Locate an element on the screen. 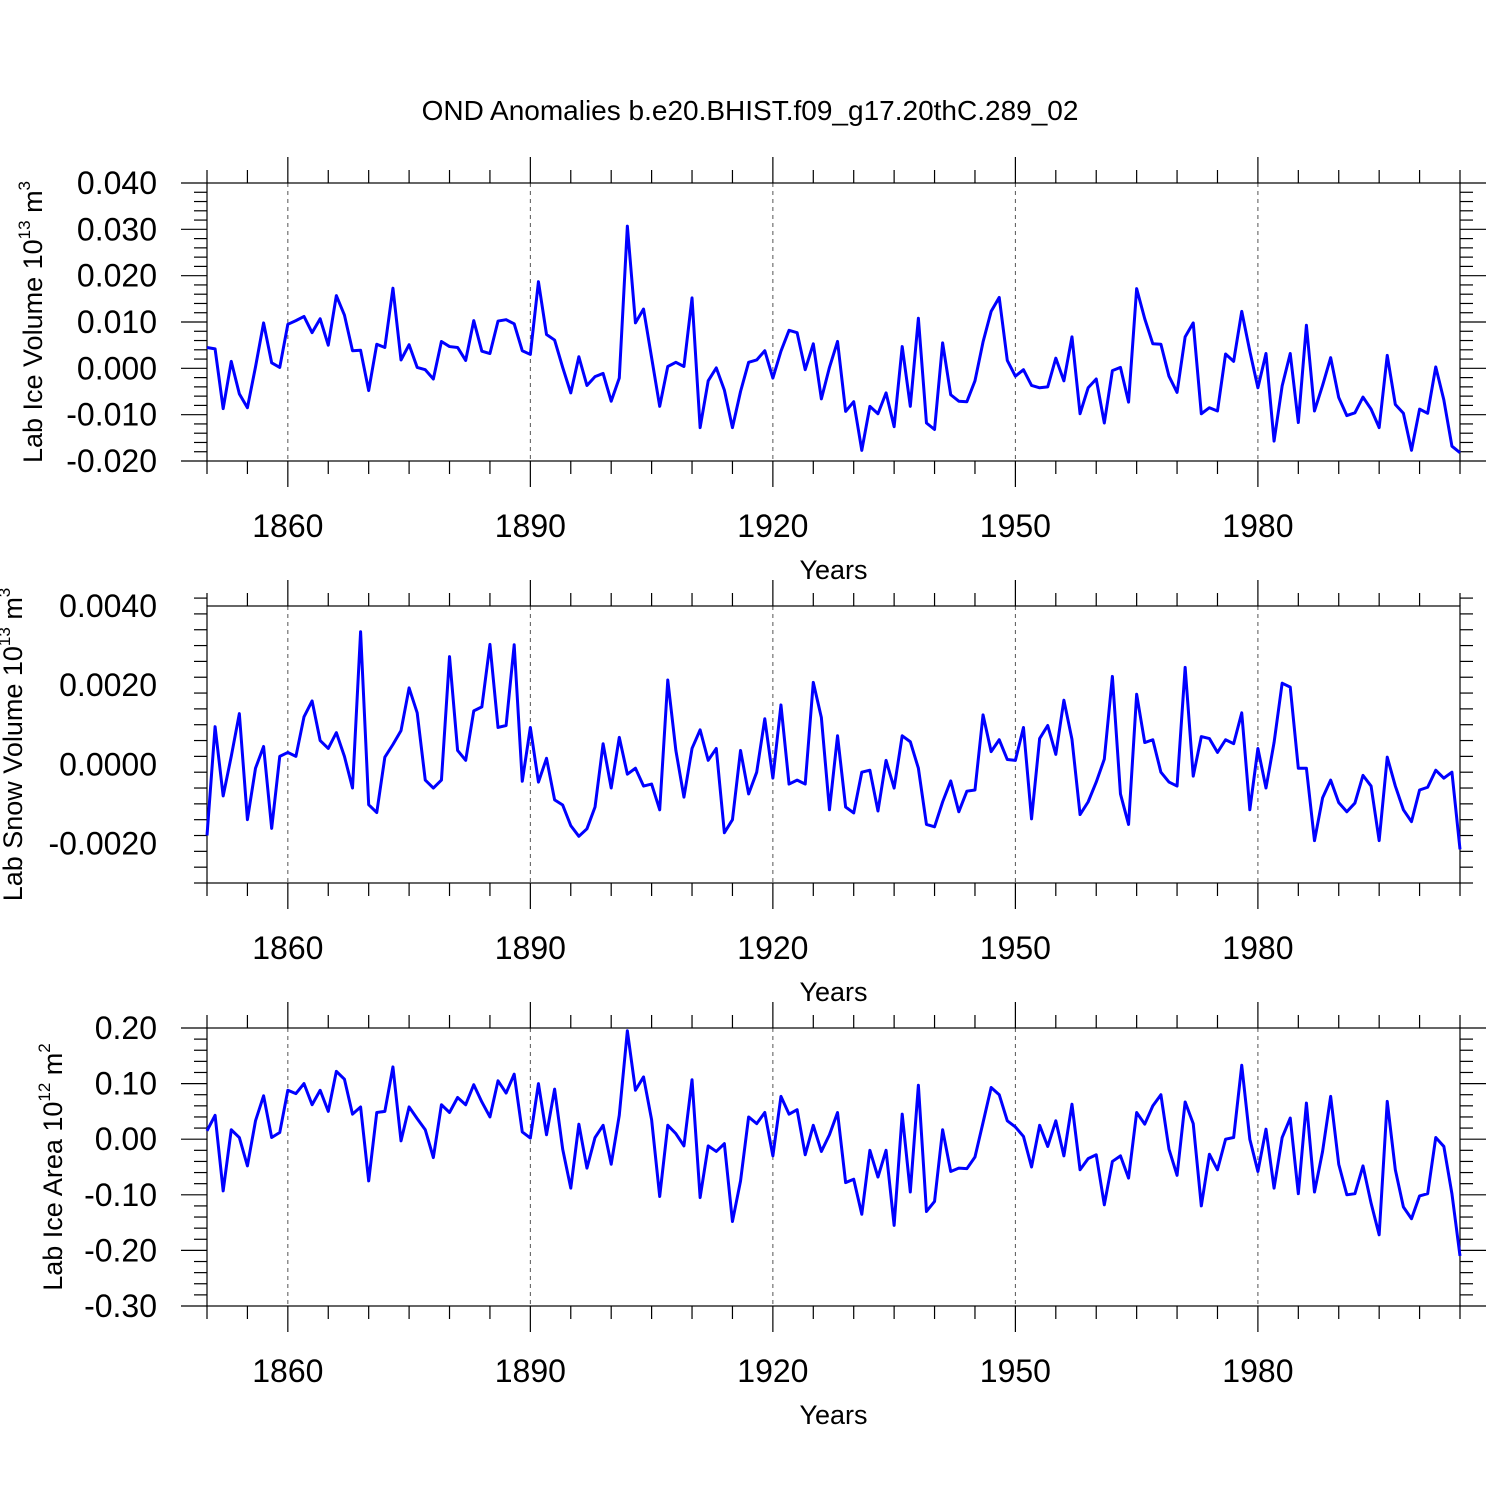  y-axis-label: Lab Snow Volume 1013 m3 is located at coordinates (14, 745).